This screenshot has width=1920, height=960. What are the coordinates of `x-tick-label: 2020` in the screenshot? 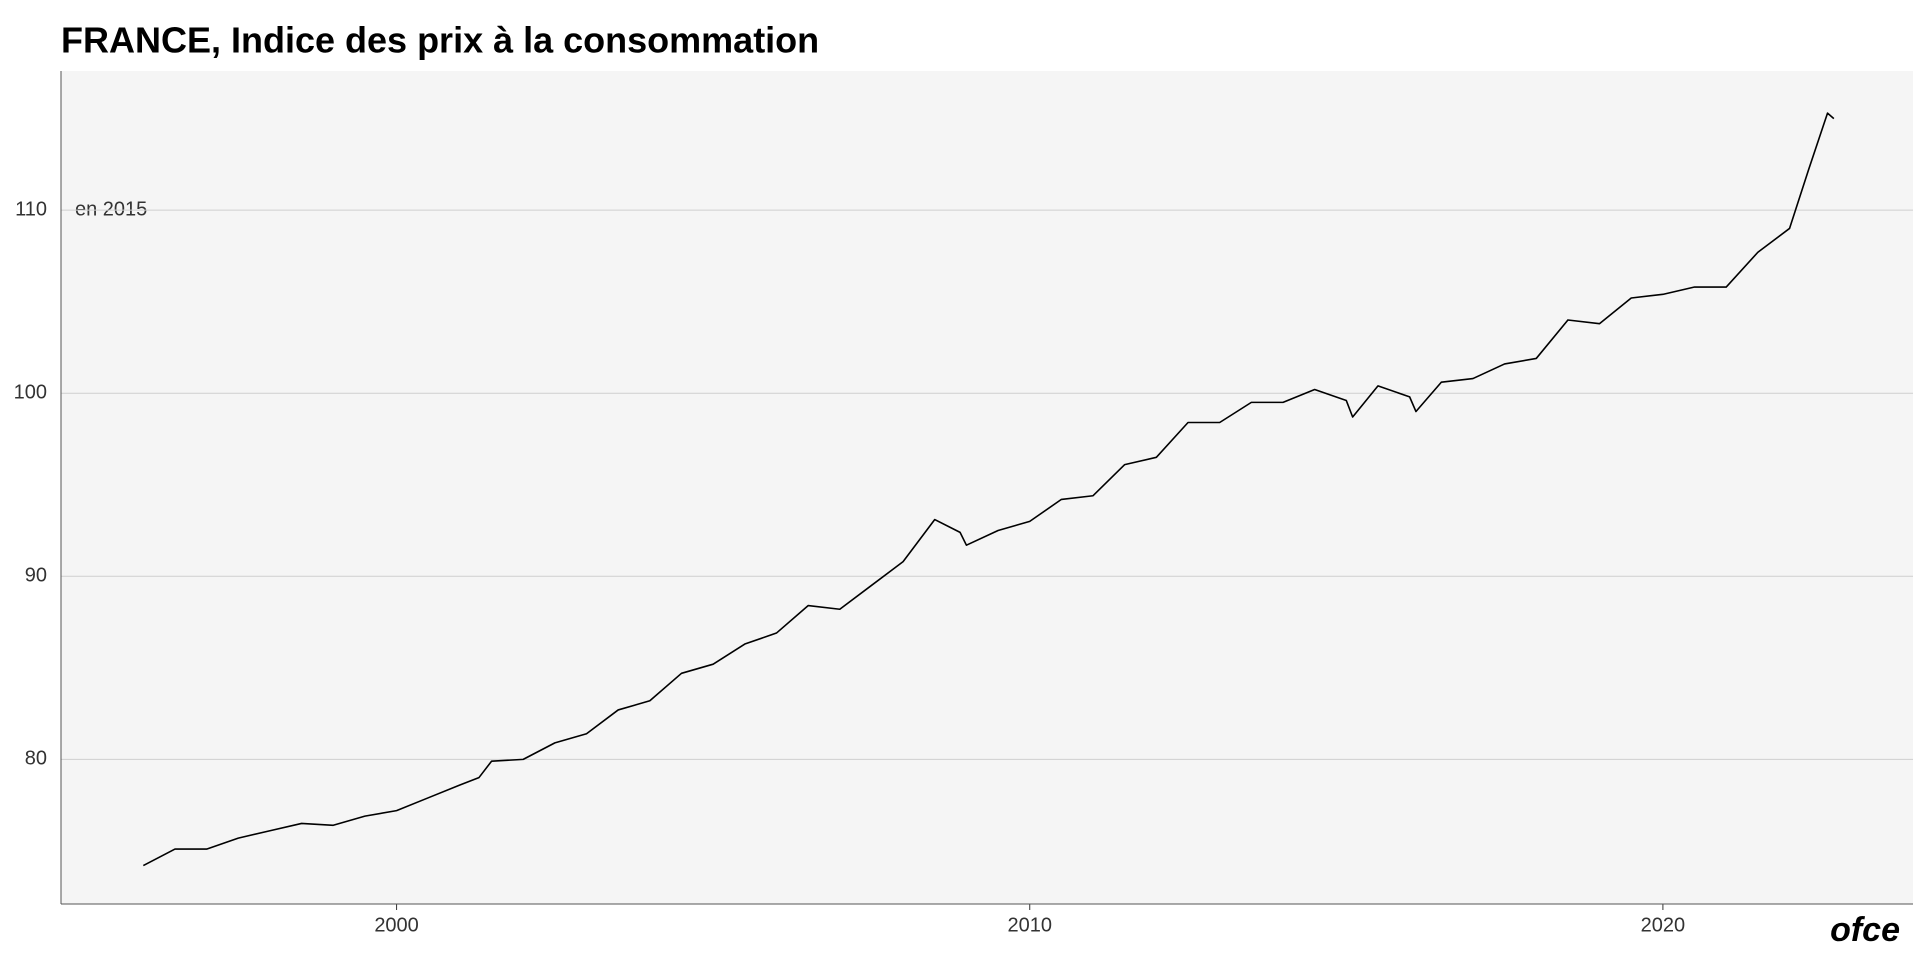 It's located at (1663, 925).